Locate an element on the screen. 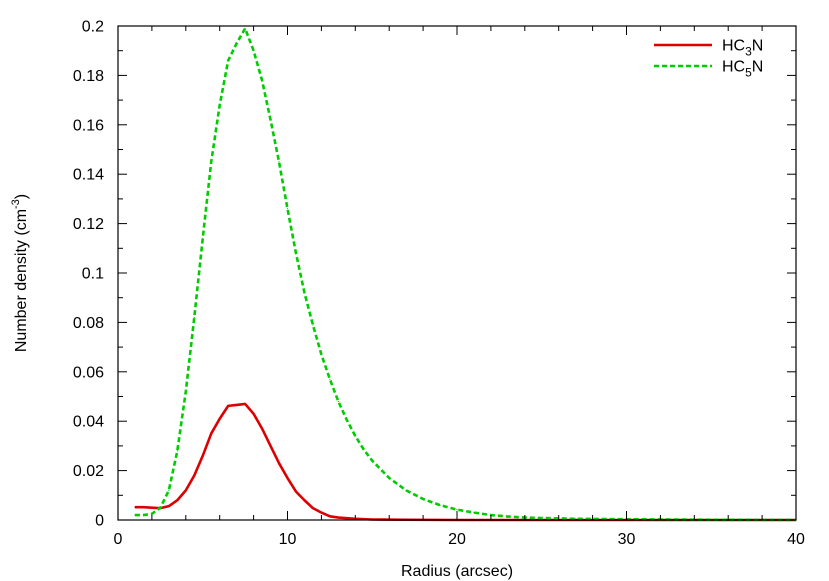  x-axis-label: Radius (arcsec) is located at coordinates (457, 571).